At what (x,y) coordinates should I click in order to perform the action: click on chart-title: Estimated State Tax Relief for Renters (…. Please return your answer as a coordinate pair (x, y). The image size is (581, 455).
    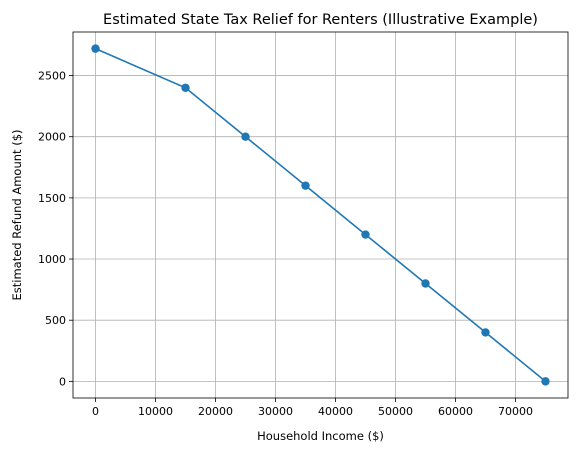
    Looking at the image, I should click on (320, 20).